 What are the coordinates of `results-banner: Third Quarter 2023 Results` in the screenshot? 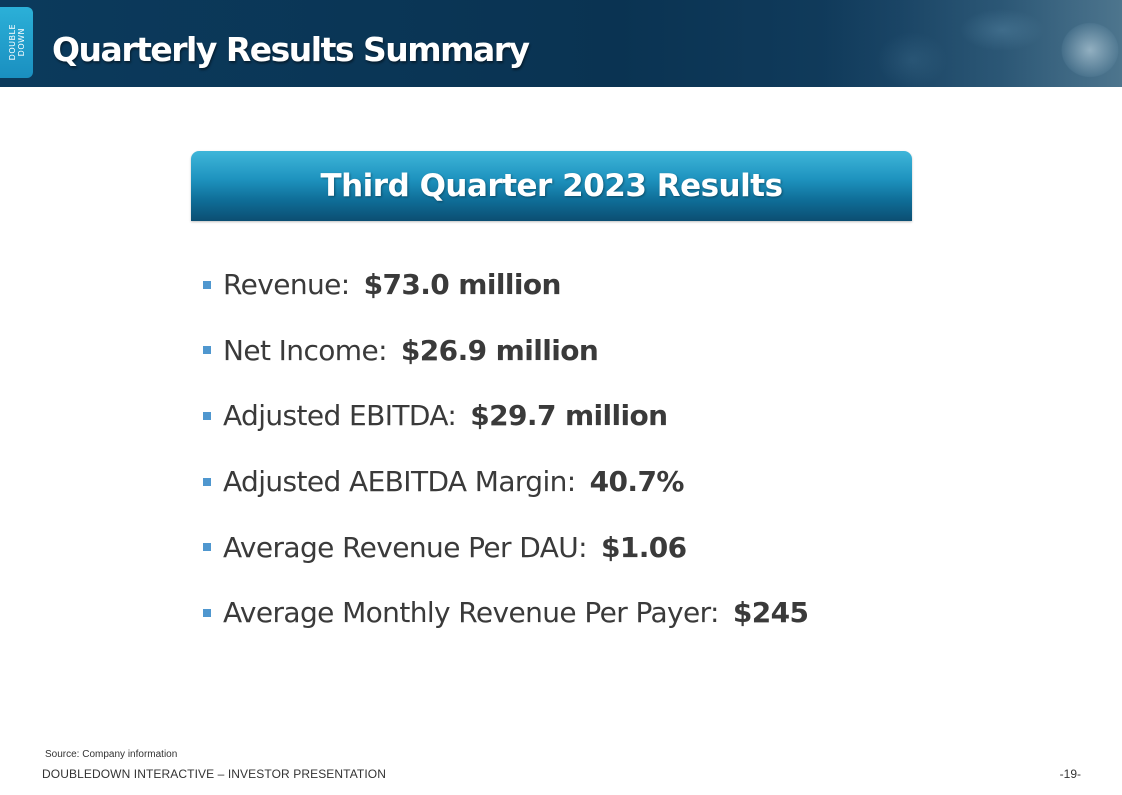 It's located at (551, 186).